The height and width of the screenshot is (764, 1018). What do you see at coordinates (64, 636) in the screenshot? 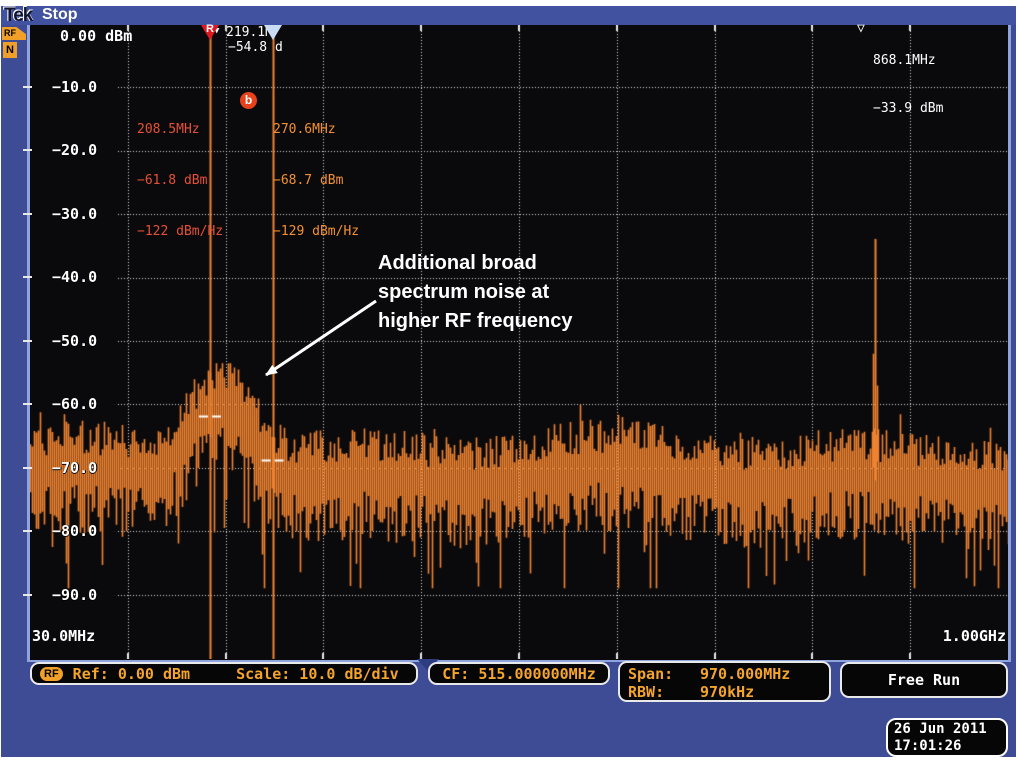
I see `x-start-label: 30.0MHz` at bounding box center [64, 636].